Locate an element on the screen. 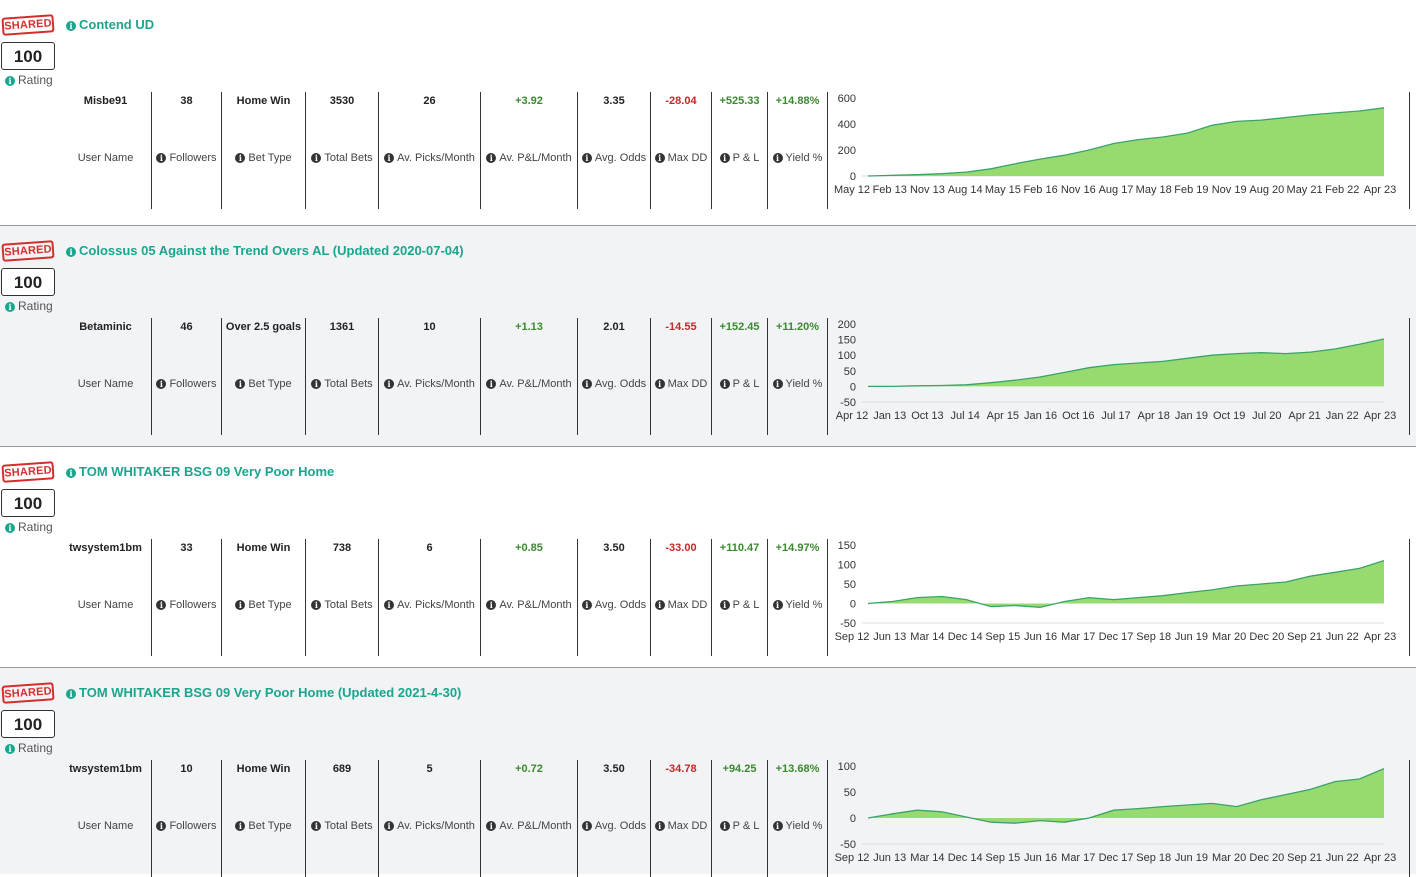 Image resolution: width=1416 pixels, height=877 pixels. x-tick-label: Jun 19 is located at coordinates (1191, 637).